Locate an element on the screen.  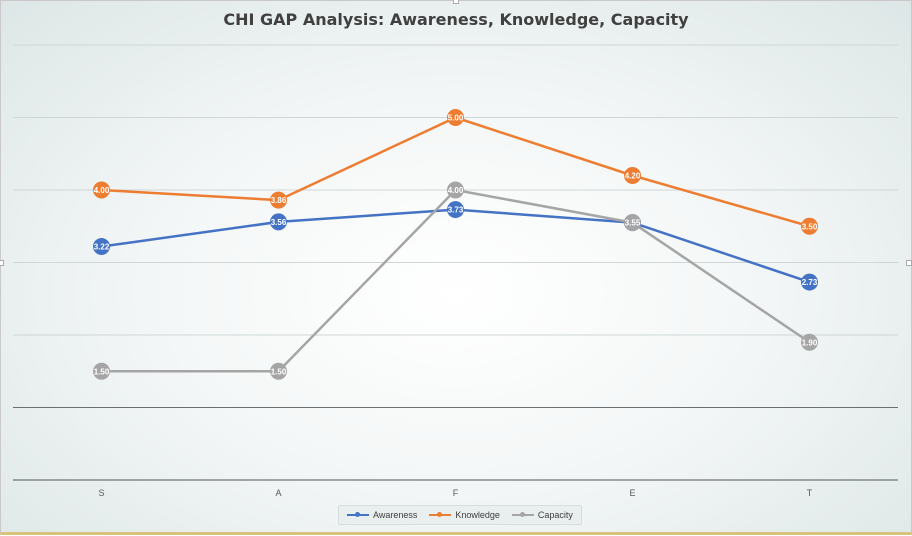
x-tick-label: T is located at coordinates (810, 493).